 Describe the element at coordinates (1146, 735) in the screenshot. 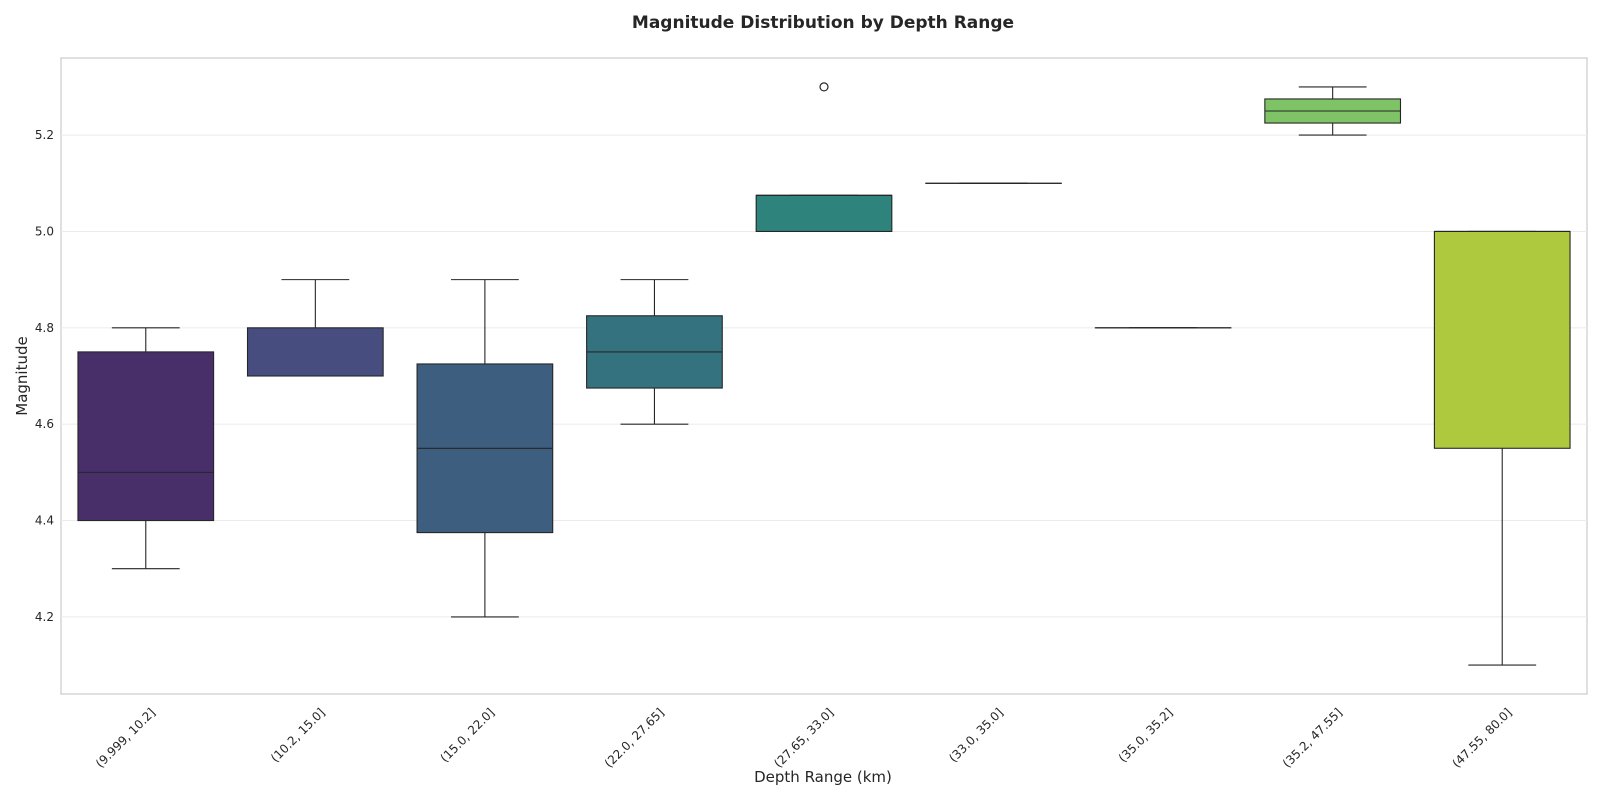

I see `x-tick-label: (35.0, 35.2]` at that location.